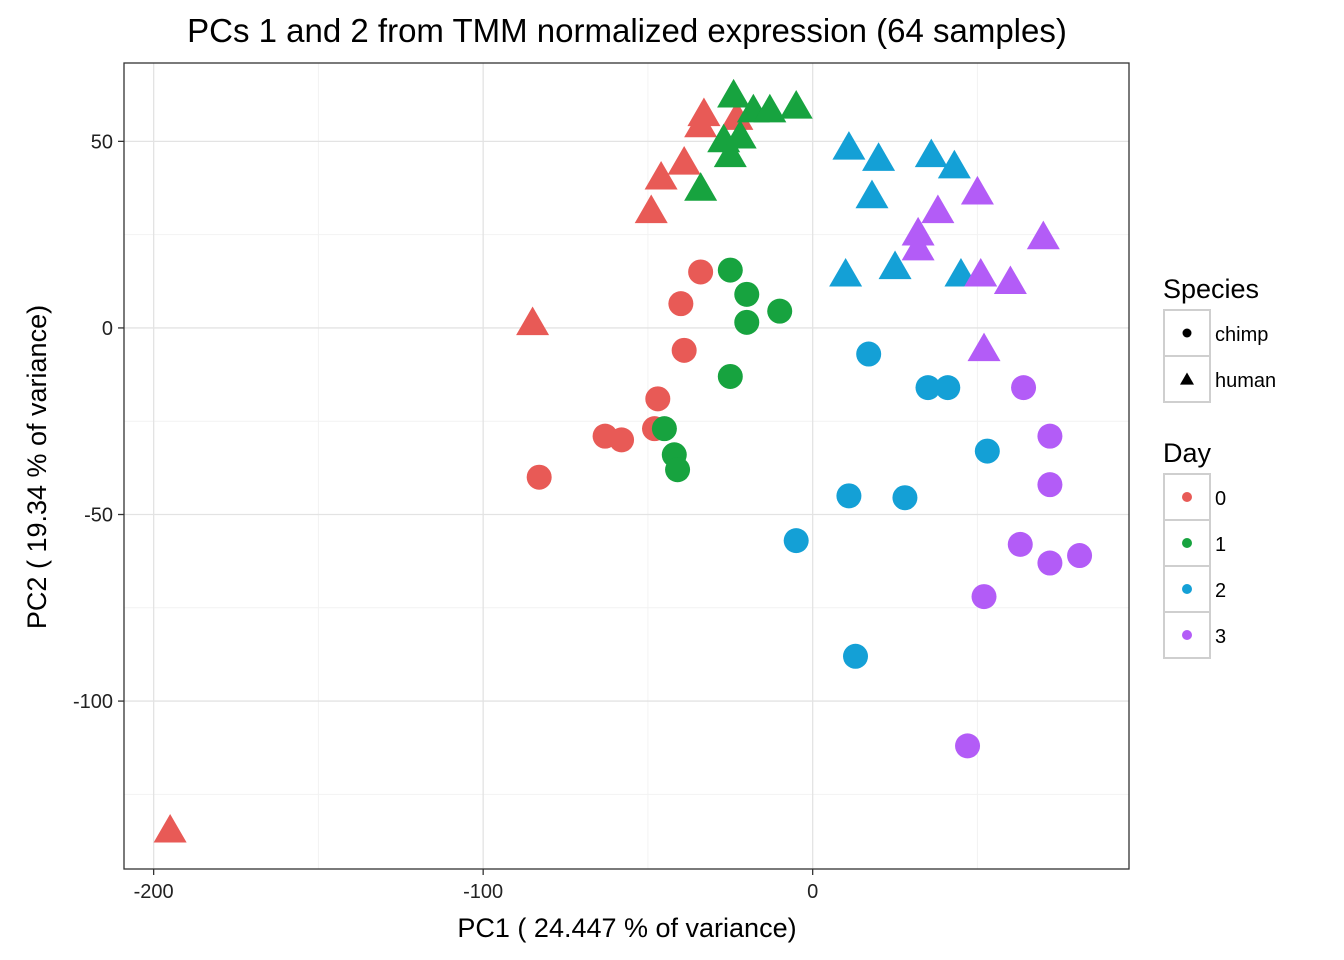 The width and height of the screenshot is (1344, 960). I want to click on y-axis: -100 -50 0 50, so click(98, 422).